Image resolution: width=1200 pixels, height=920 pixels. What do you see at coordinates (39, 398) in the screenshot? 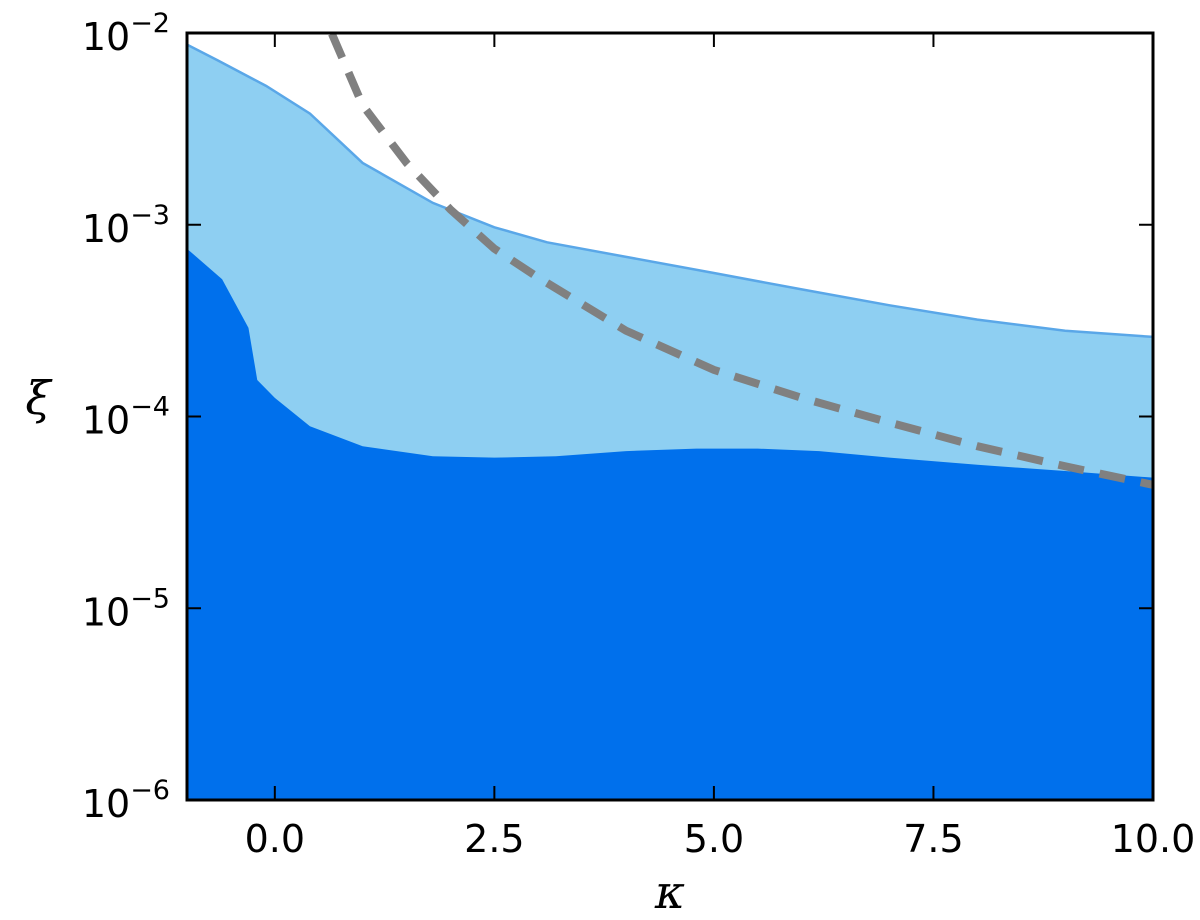
I see `y-axis-label: ξ` at bounding box center [39, 398].